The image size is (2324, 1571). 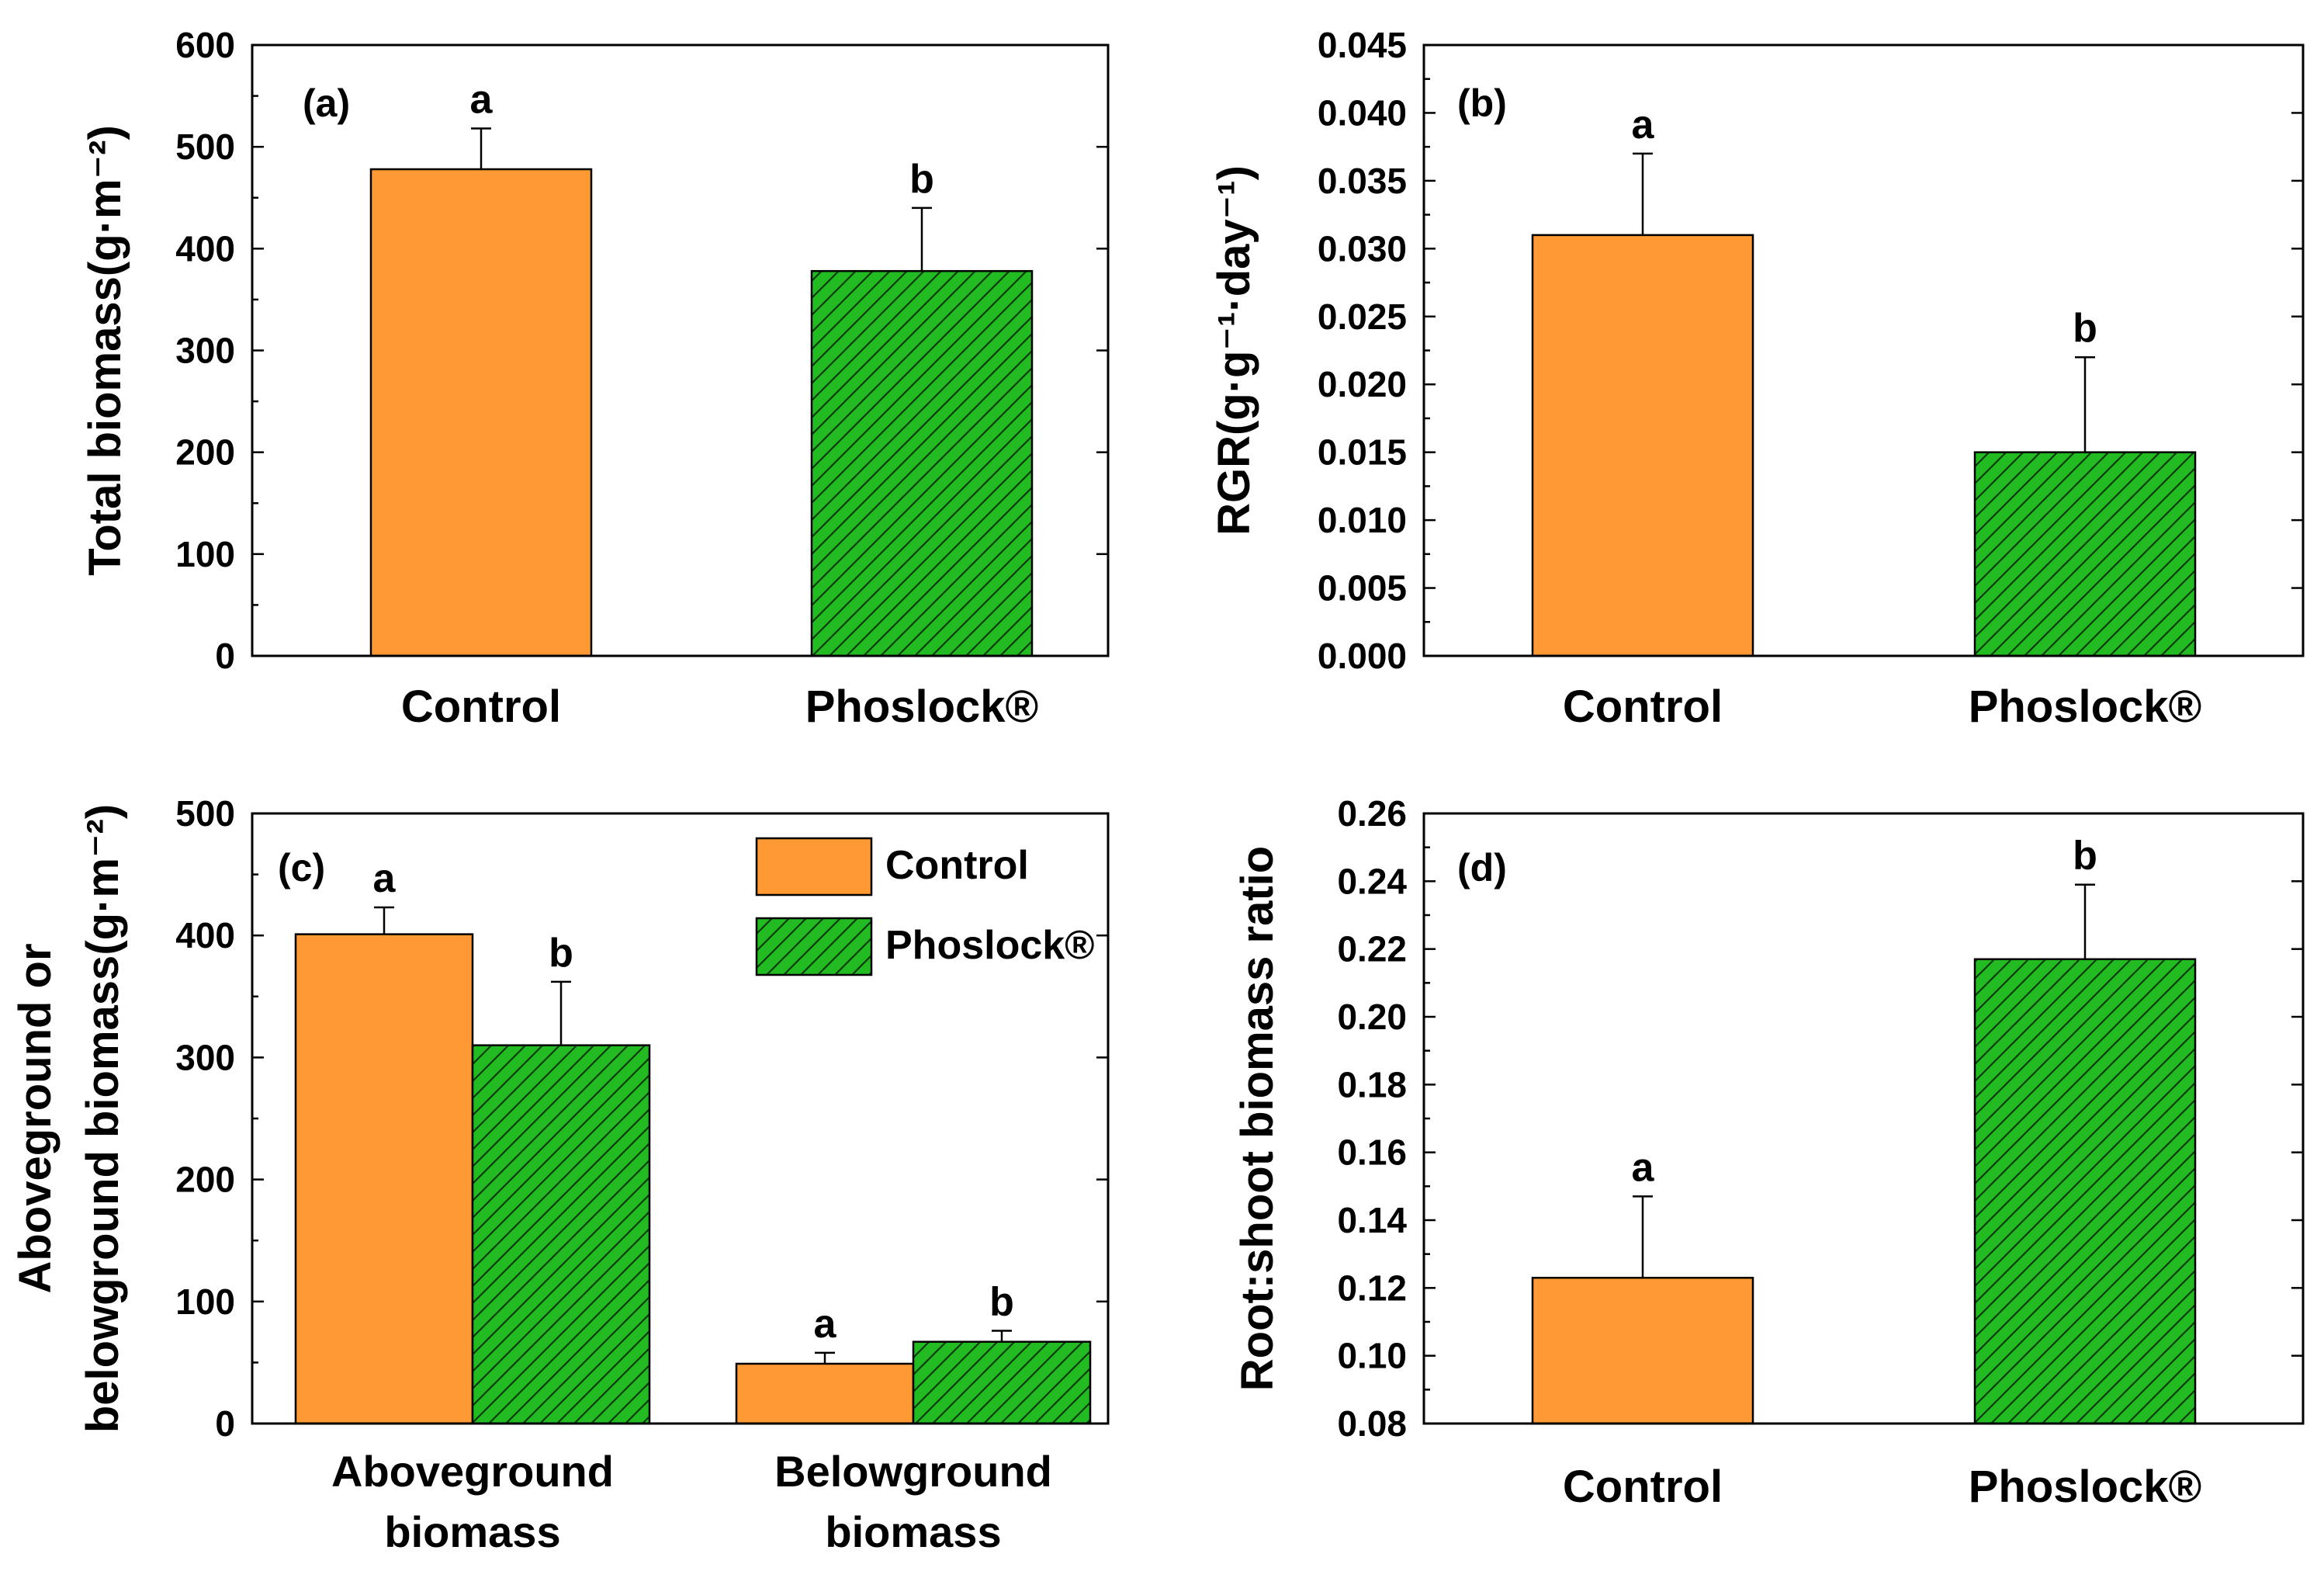 I want to click on y-tick-label: 0.16, so click(x=1372, y=1152).